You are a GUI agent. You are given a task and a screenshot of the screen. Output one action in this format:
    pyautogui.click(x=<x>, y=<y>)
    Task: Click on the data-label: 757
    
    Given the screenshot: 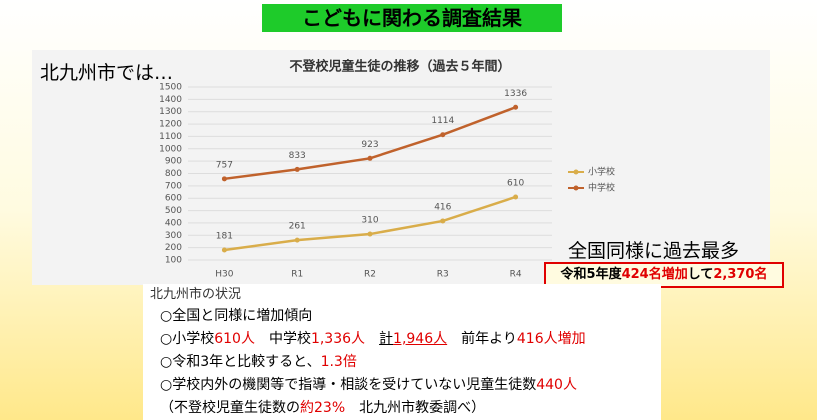 What is the action you would take?
    pyautogui.click(x=224, y=165)
    